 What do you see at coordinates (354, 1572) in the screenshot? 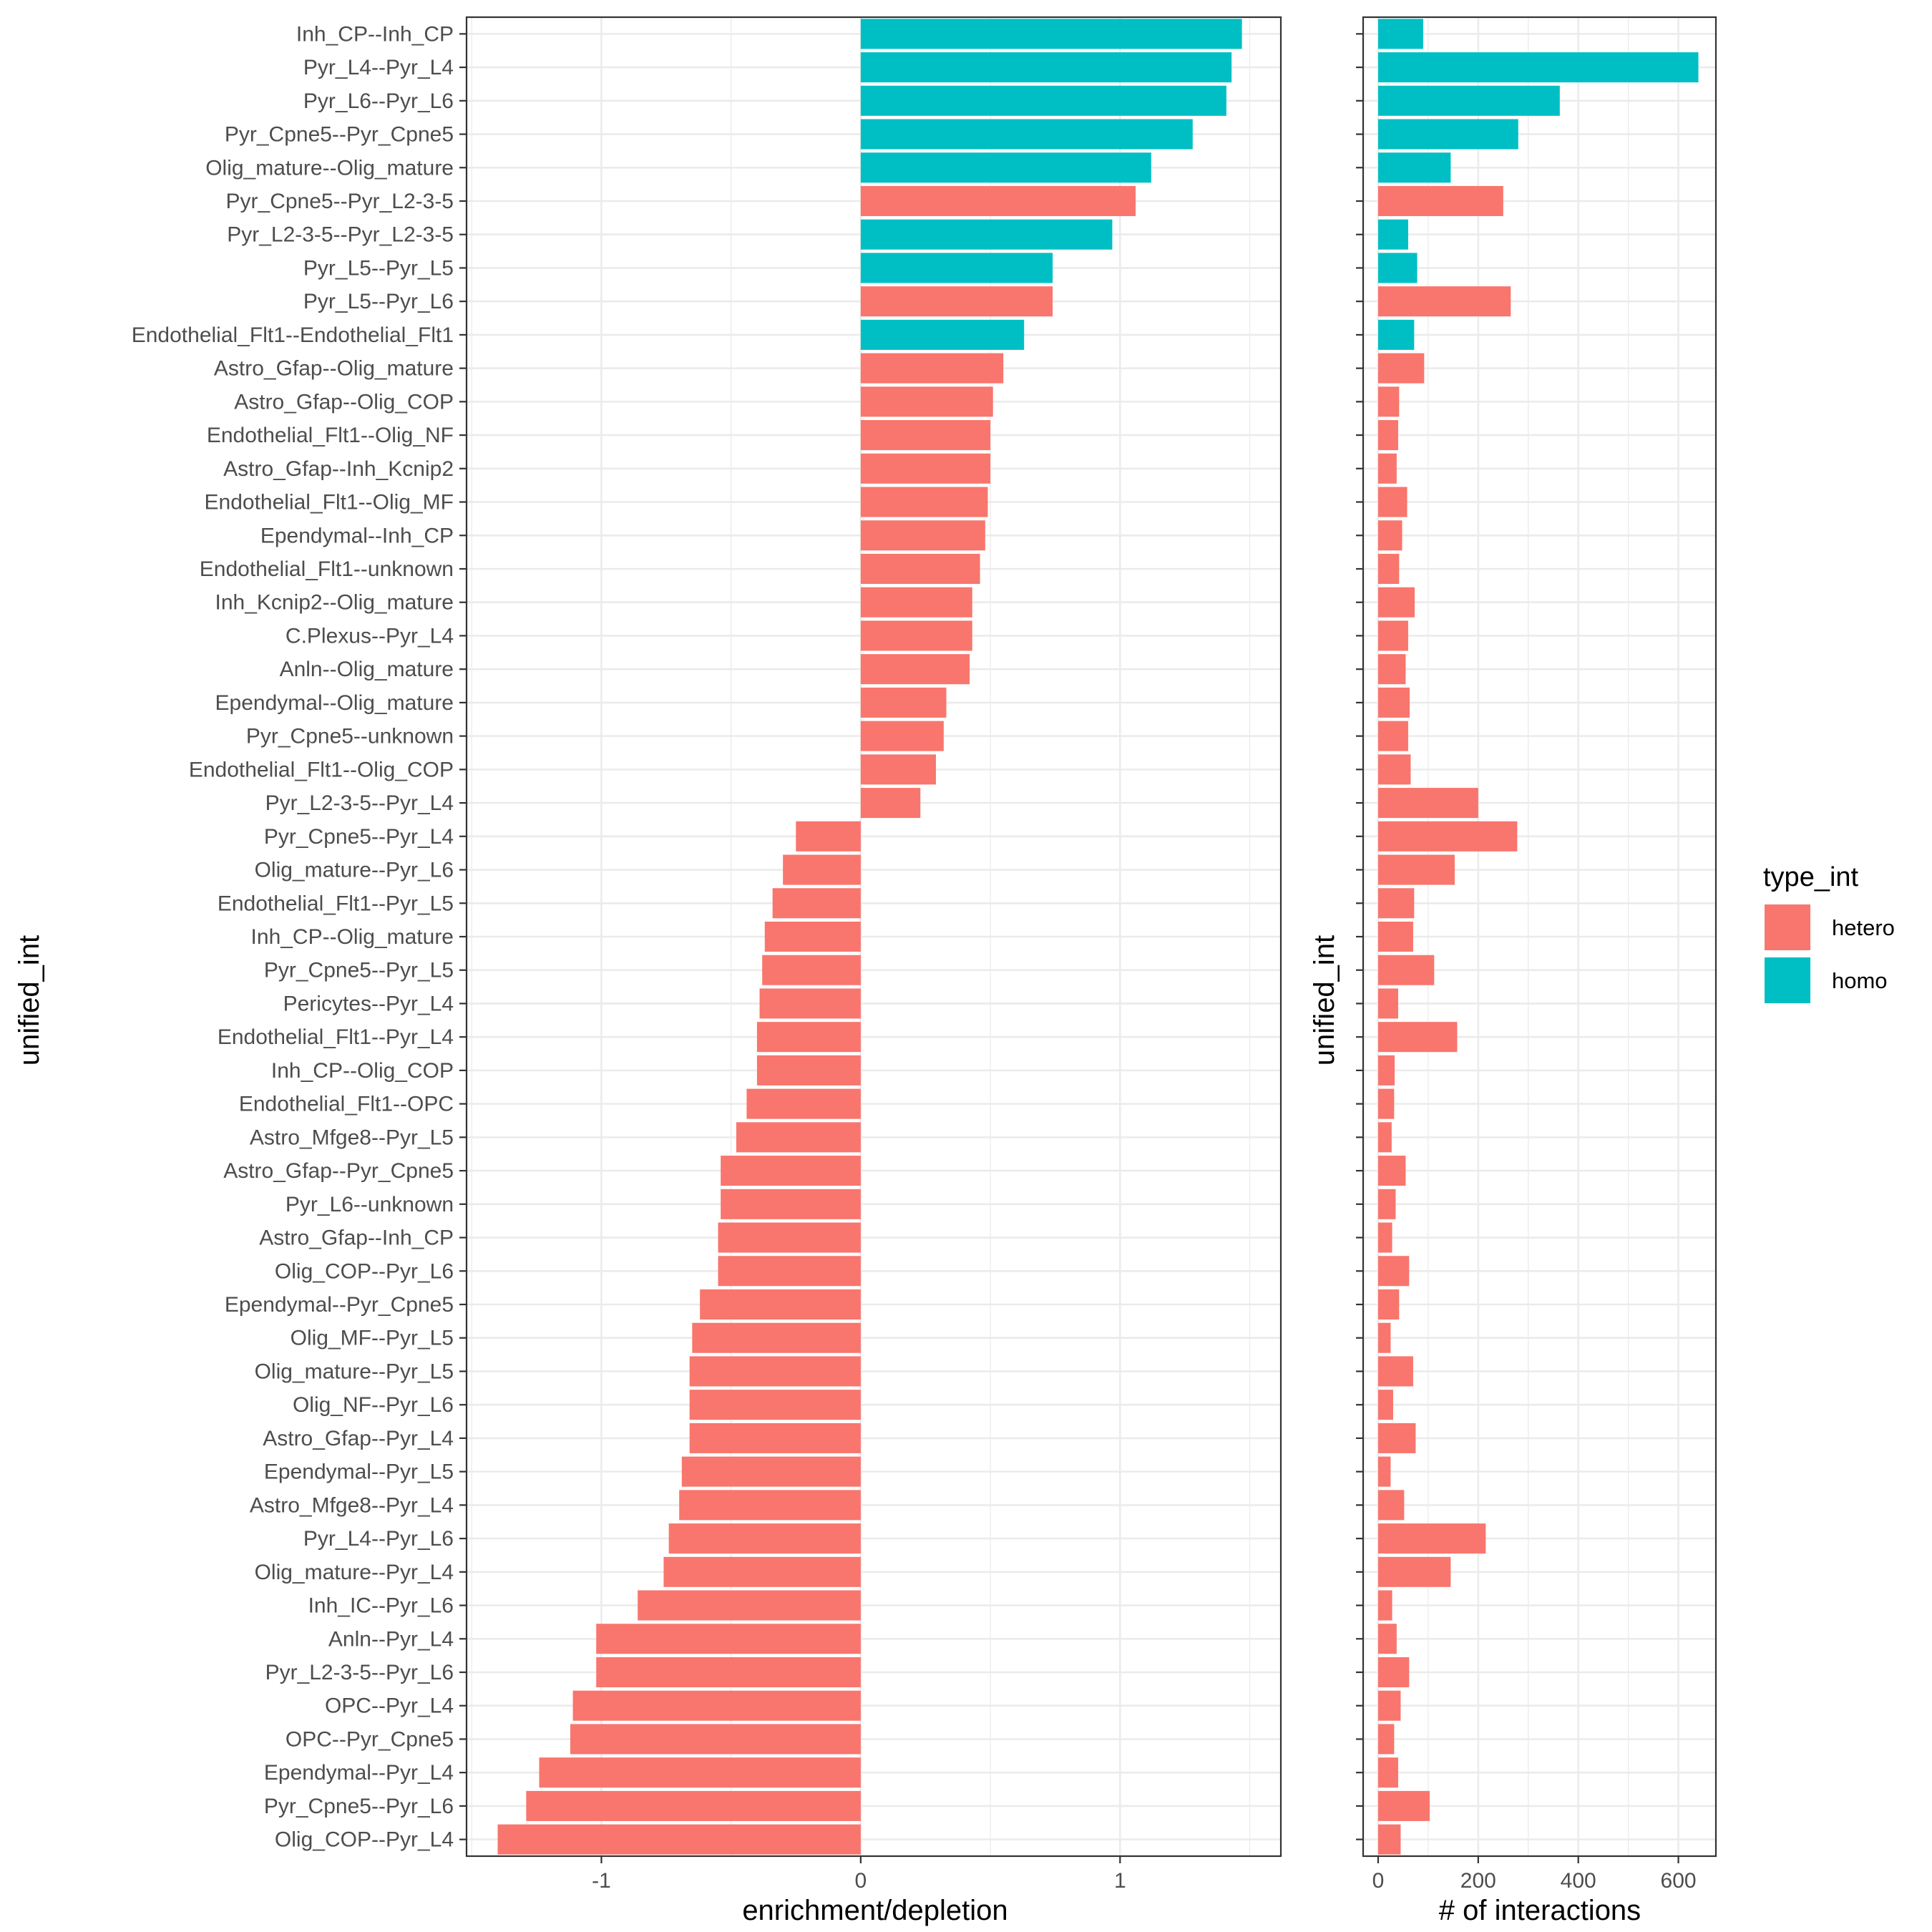
I see `y-tick-label: Olig_mature--Pyr_L4` at bounding box center [354, 1572].